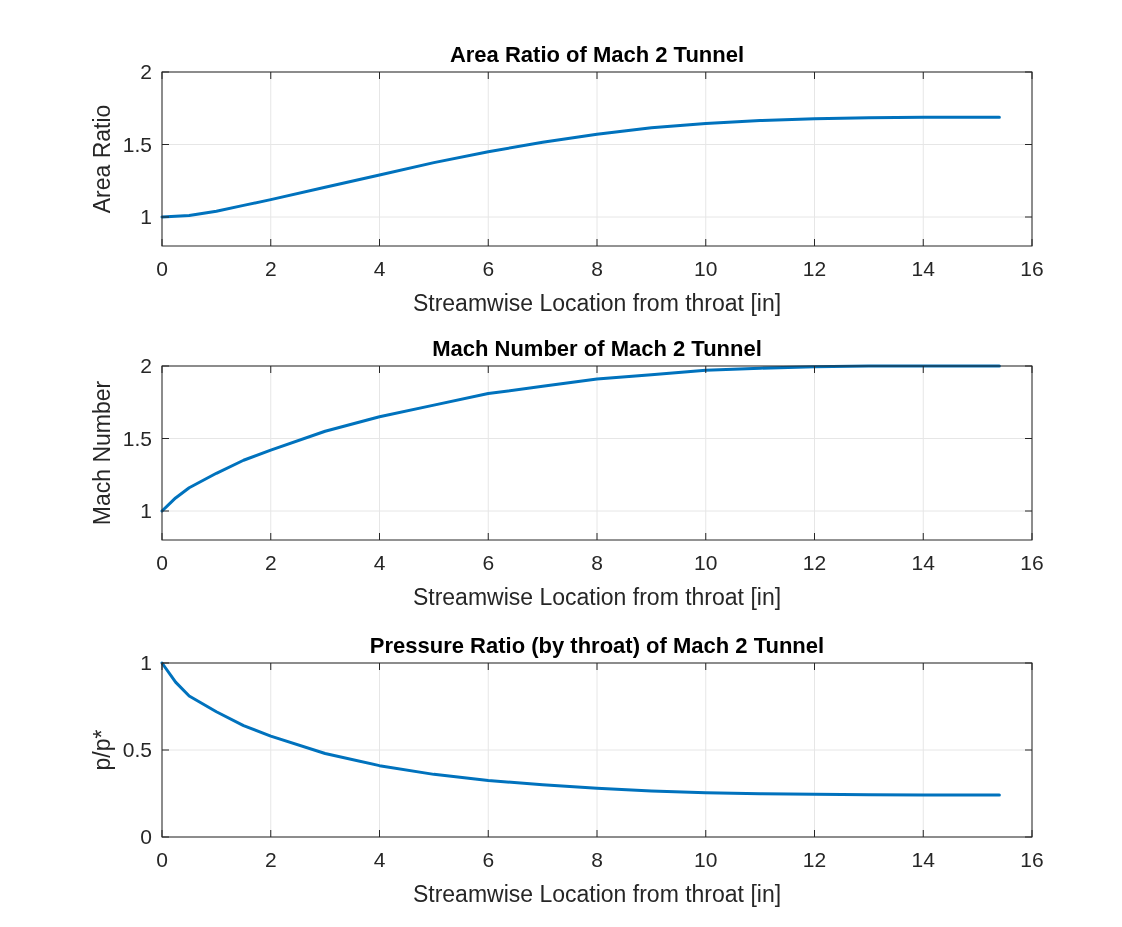 Image resolution: width=1122 pixels, height=927 pixels. I want to click on y-tick-label: 0, so click(146, 836).